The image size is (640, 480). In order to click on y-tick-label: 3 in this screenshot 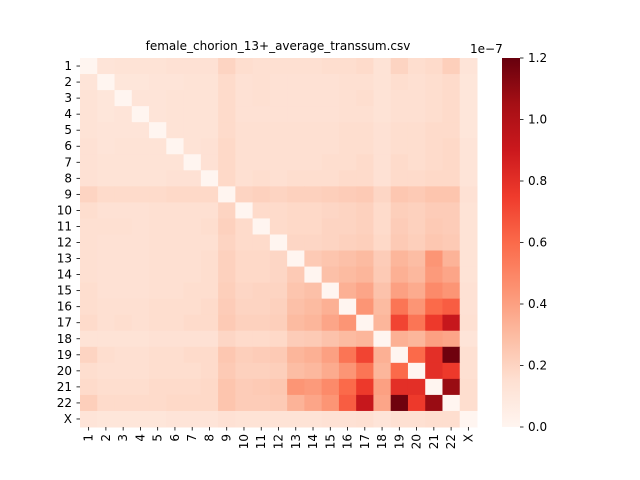, I will do `click(68, 98)`.